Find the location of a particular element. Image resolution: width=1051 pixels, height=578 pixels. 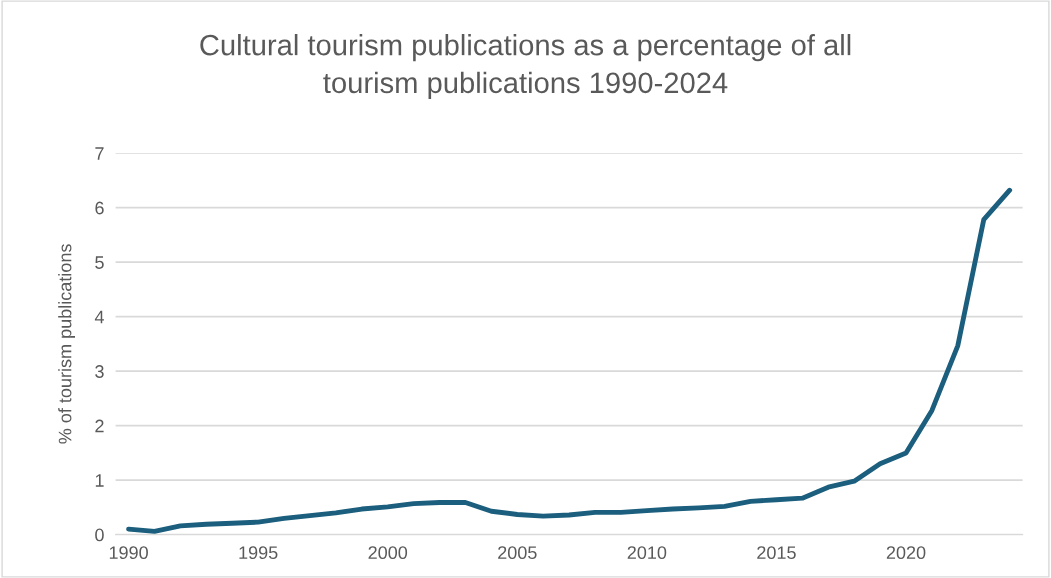

y-tick-label: 5 is located at coordinates (99, 262).